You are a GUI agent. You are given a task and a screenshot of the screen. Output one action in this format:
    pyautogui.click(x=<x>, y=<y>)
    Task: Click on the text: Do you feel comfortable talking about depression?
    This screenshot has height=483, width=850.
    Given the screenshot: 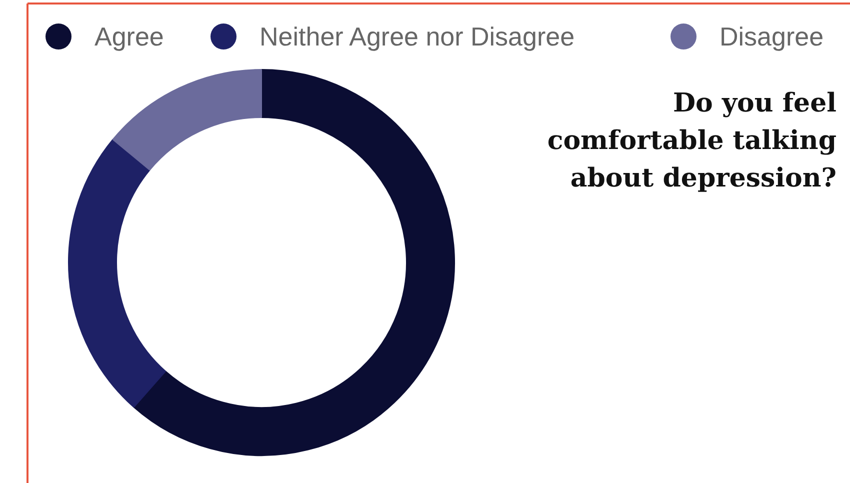 What is the action you would take?
    pyautogui.click(x=692, y=141)
    